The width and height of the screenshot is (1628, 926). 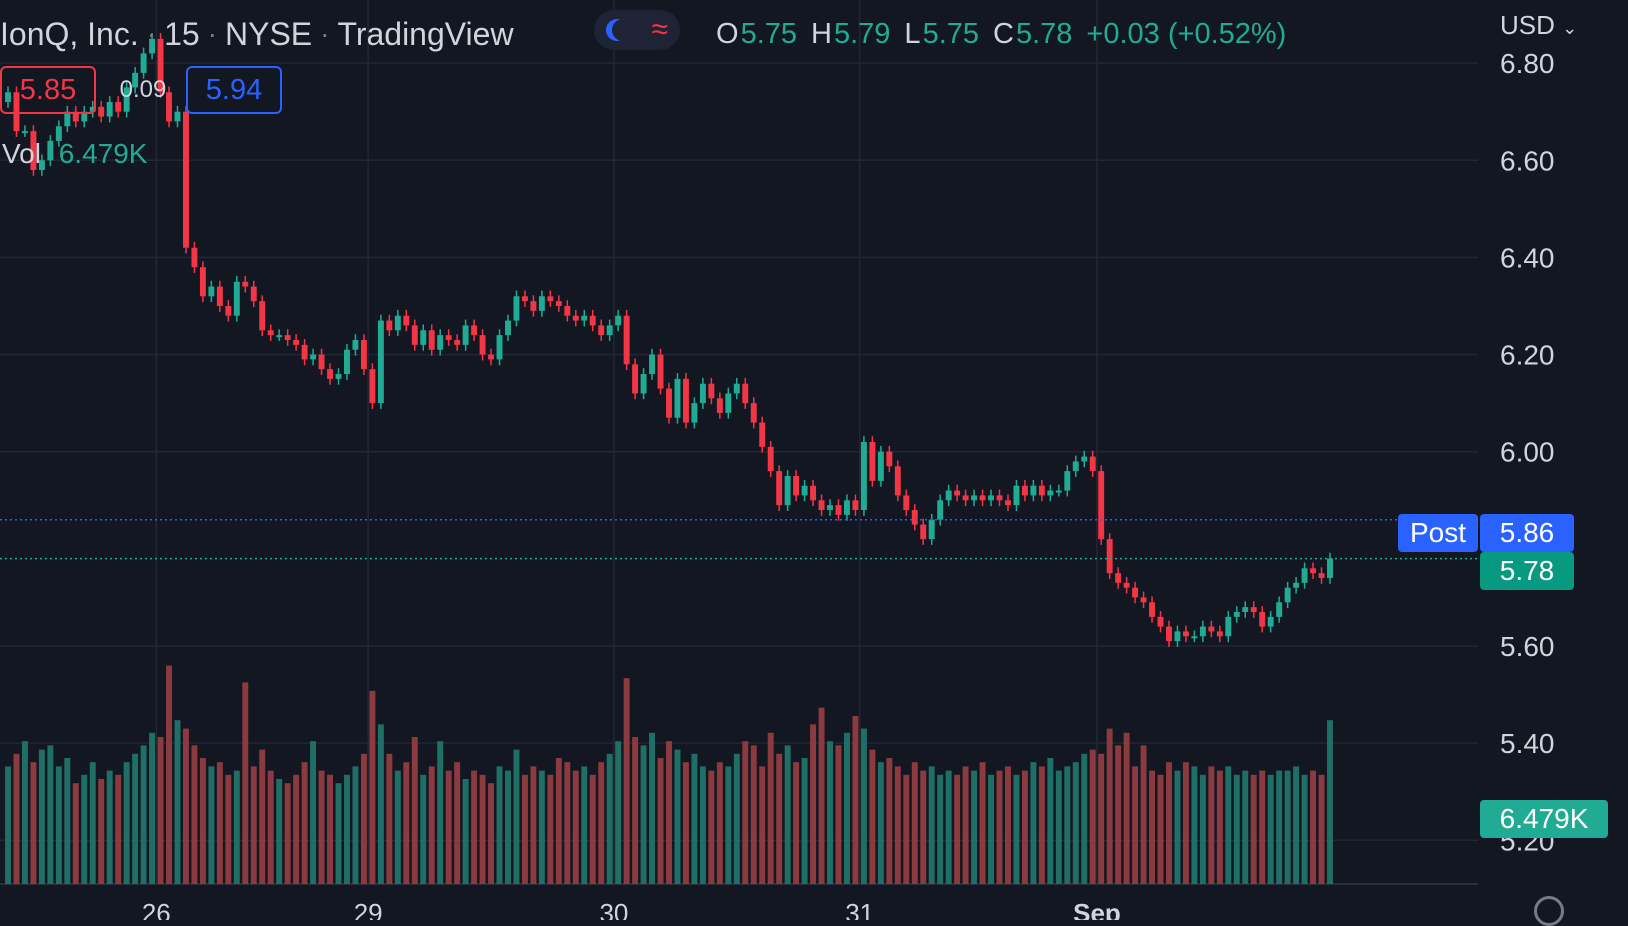 I want to click on bid-price-button: 5.85, so click(x=48, y=90).